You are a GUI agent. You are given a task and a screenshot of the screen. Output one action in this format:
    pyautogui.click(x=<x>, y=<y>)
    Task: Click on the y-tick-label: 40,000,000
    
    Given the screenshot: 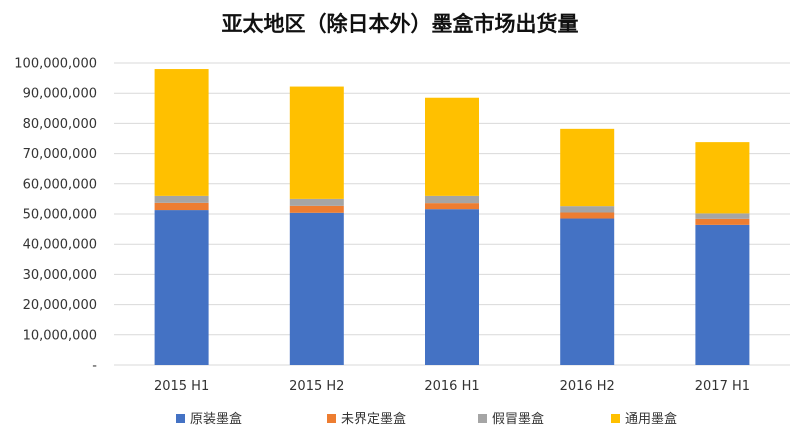 What is the action you would take?
    pyautogui.click(x=60, y=245)
    